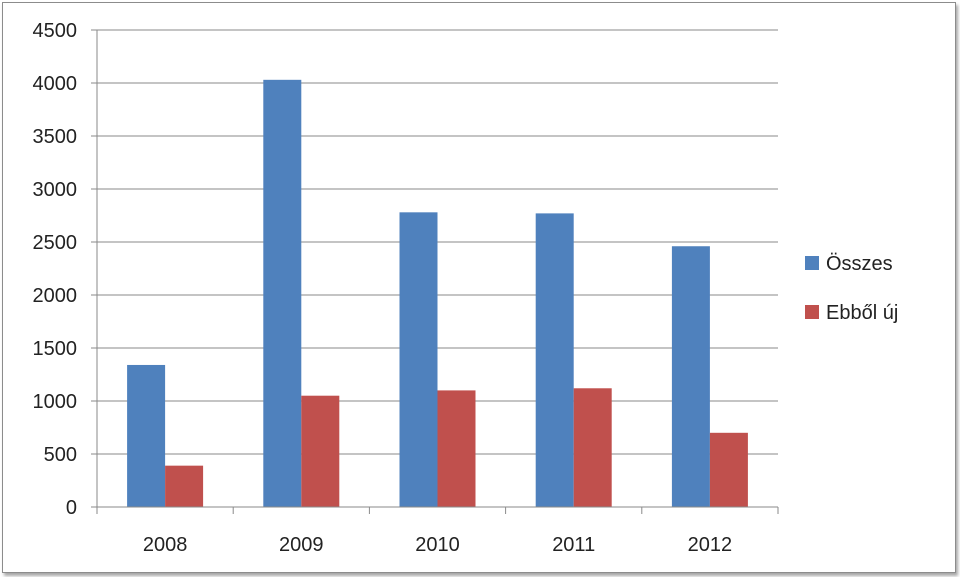 The width and height of the screenshot is (960, 577). What do you see at coordinates (710, 545) in the screenshot?
I see `x-tick-label: 2012` at bounding box center [710, 545].